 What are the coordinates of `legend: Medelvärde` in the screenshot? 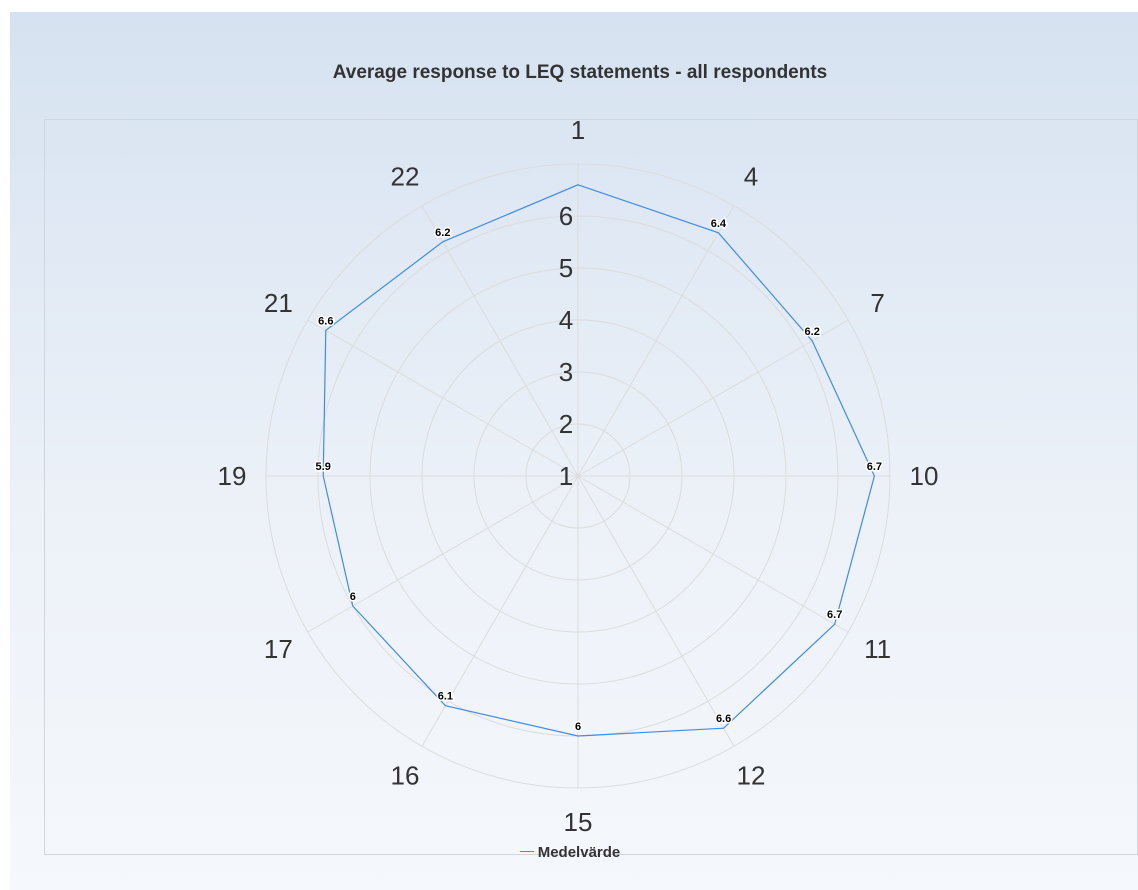 It's located at (569, 852).